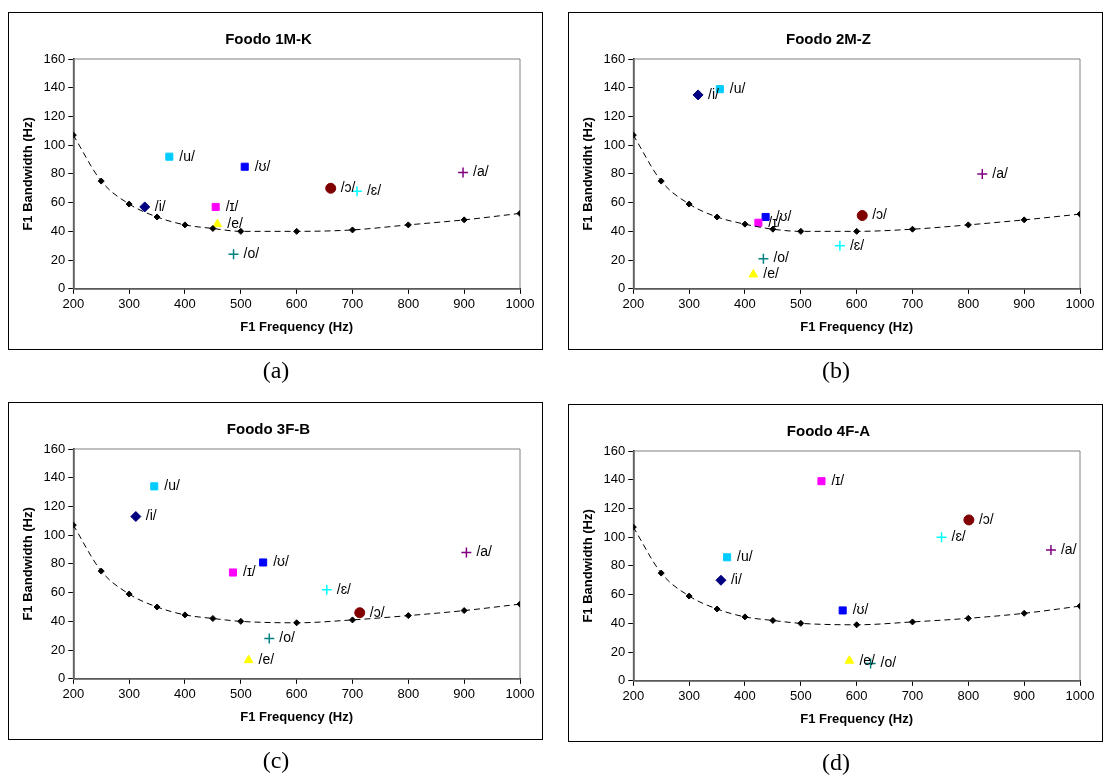  Describe the element at coordinates (262, 165) in the screenshot. I see `series-label: /ʊ/` at that location.